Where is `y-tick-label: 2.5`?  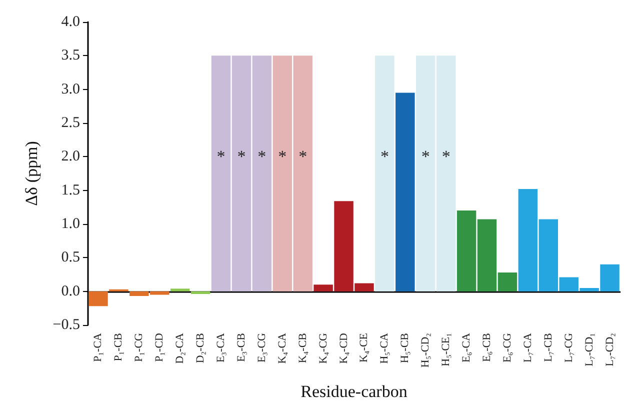 y-tick-label: 2.5 is located at coordinates (70, 123).